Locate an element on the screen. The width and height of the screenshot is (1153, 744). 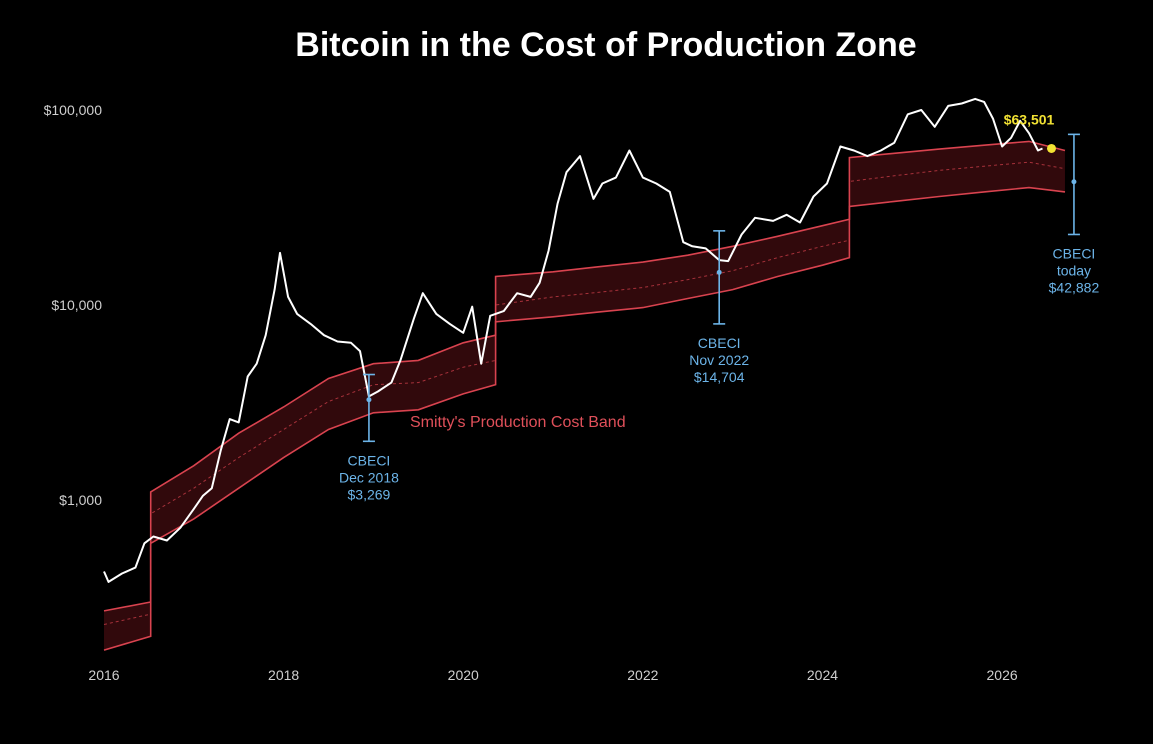
x-tick-label: 2024 is located at coordinates (822, 675).